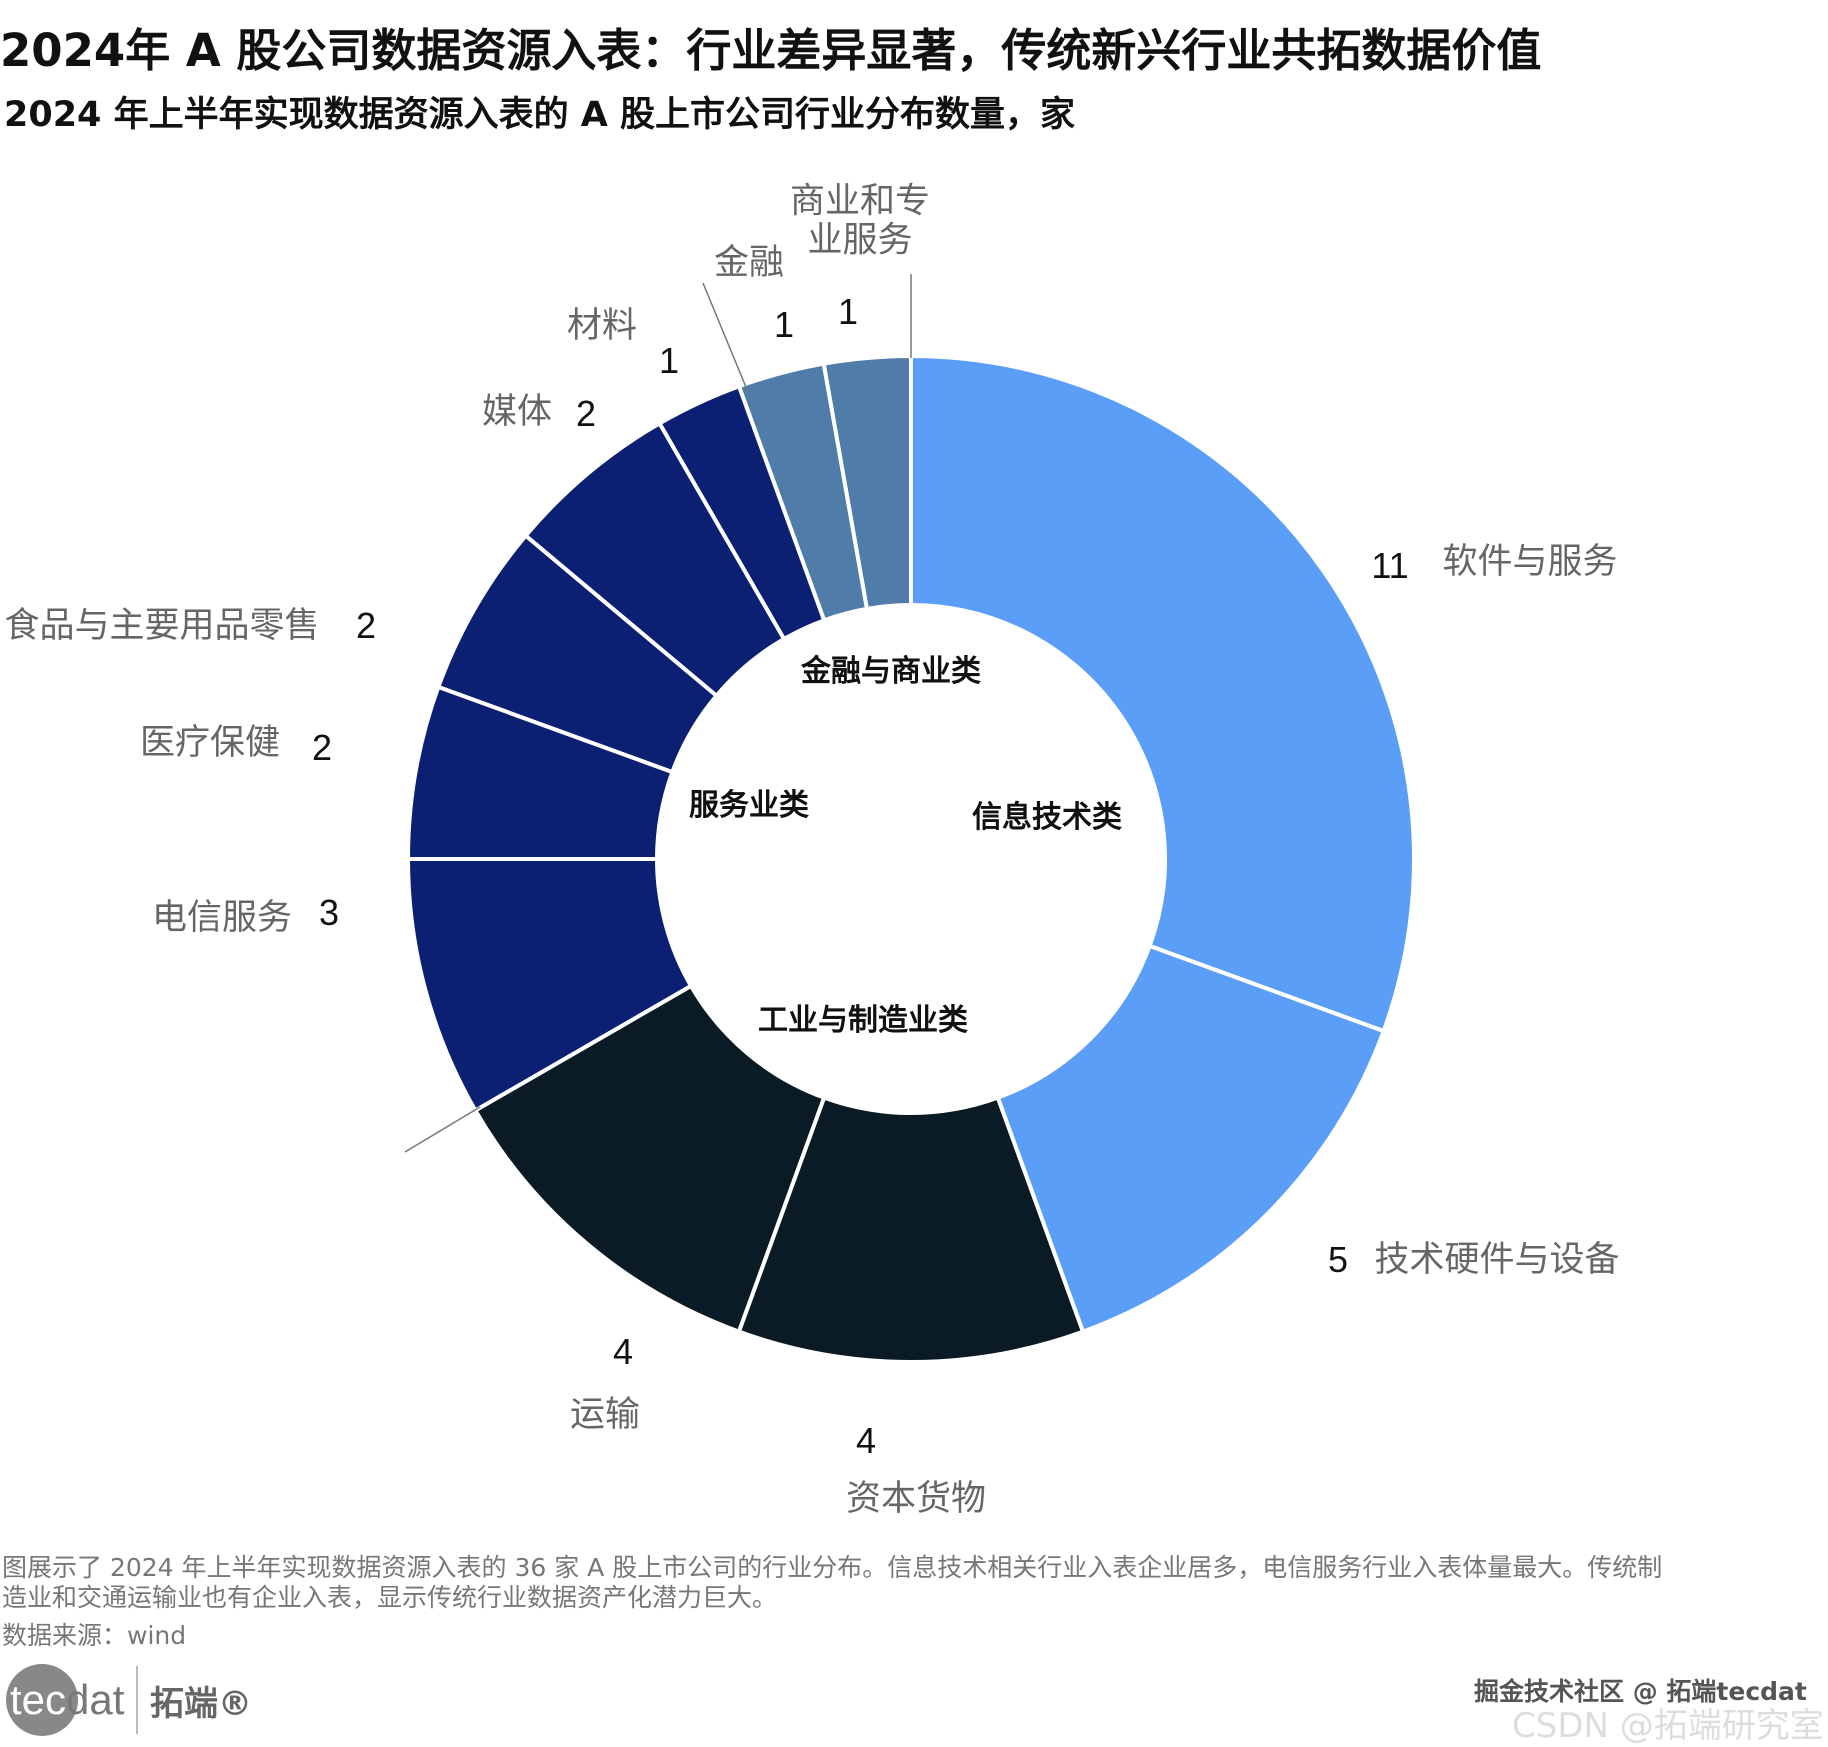 Image resolution: width=1828 pixels, height=1747 pixels. Describe the element at coordinates (916, 1498) in the screenshot. I see `category-label-capital-goods: 资本货物` at that location.